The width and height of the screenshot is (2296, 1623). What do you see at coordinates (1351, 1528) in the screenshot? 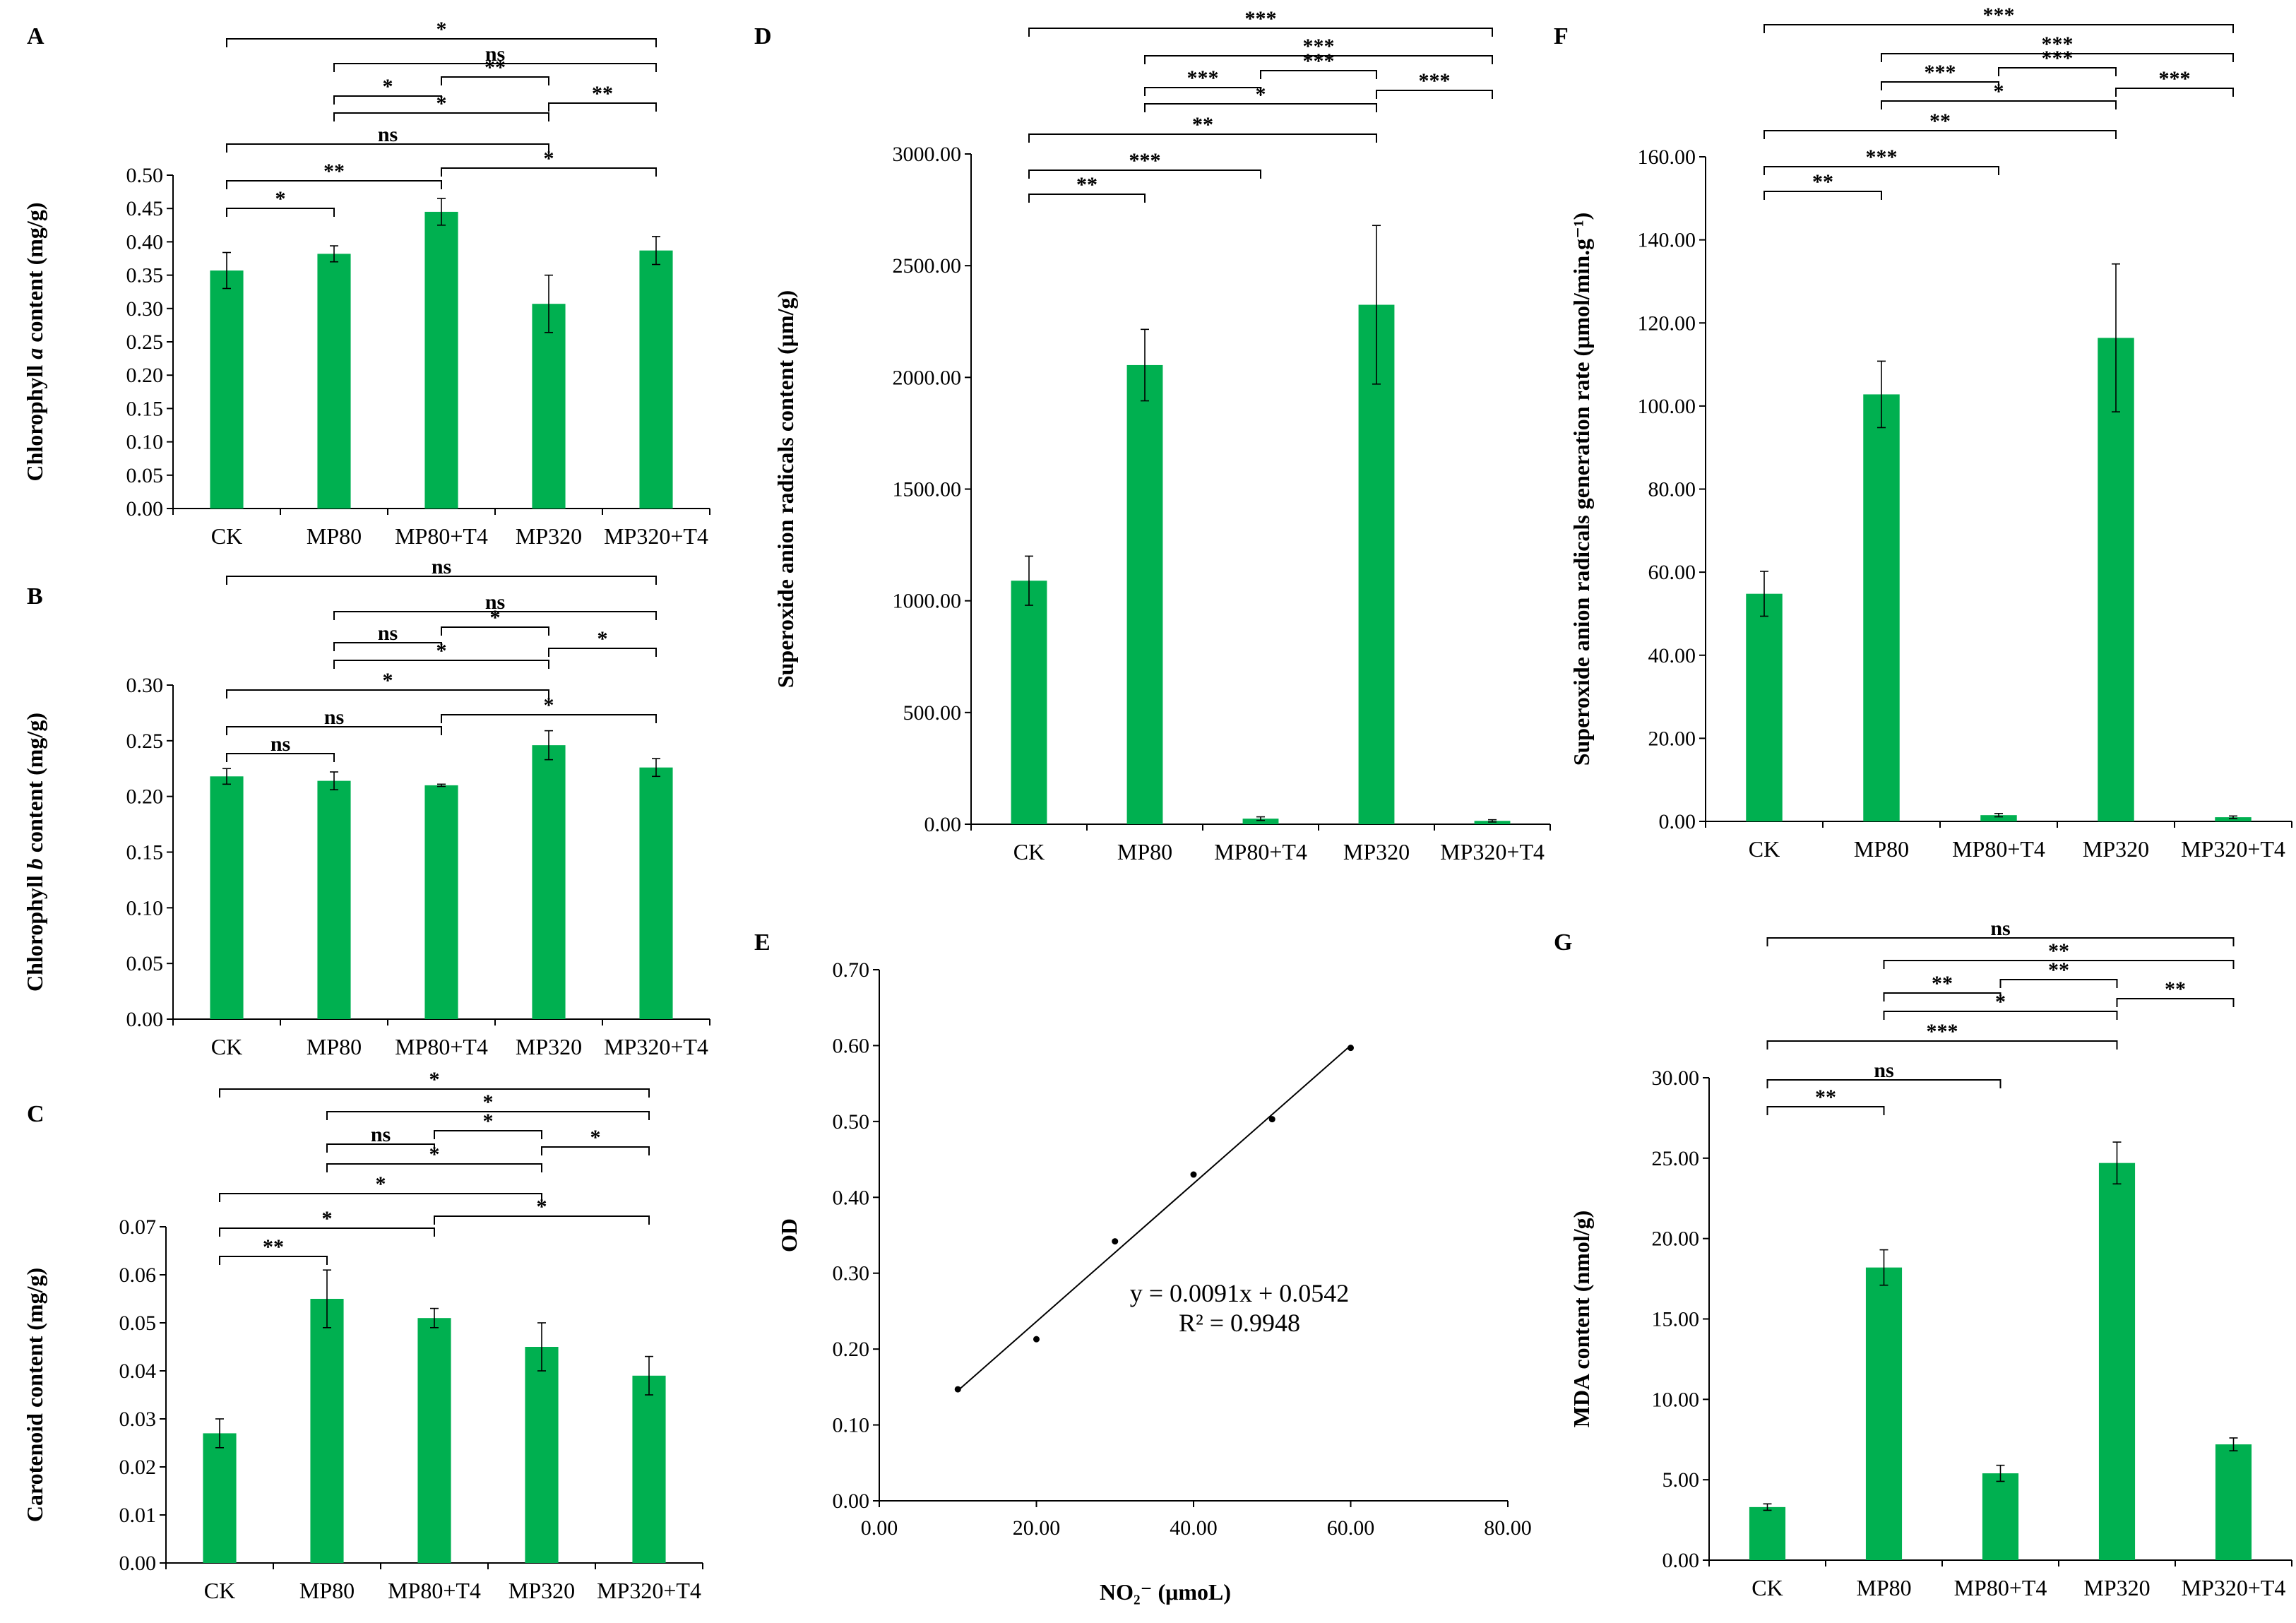
I see `x-tick-label: 60.00` at bounding box center [1351, 1528].